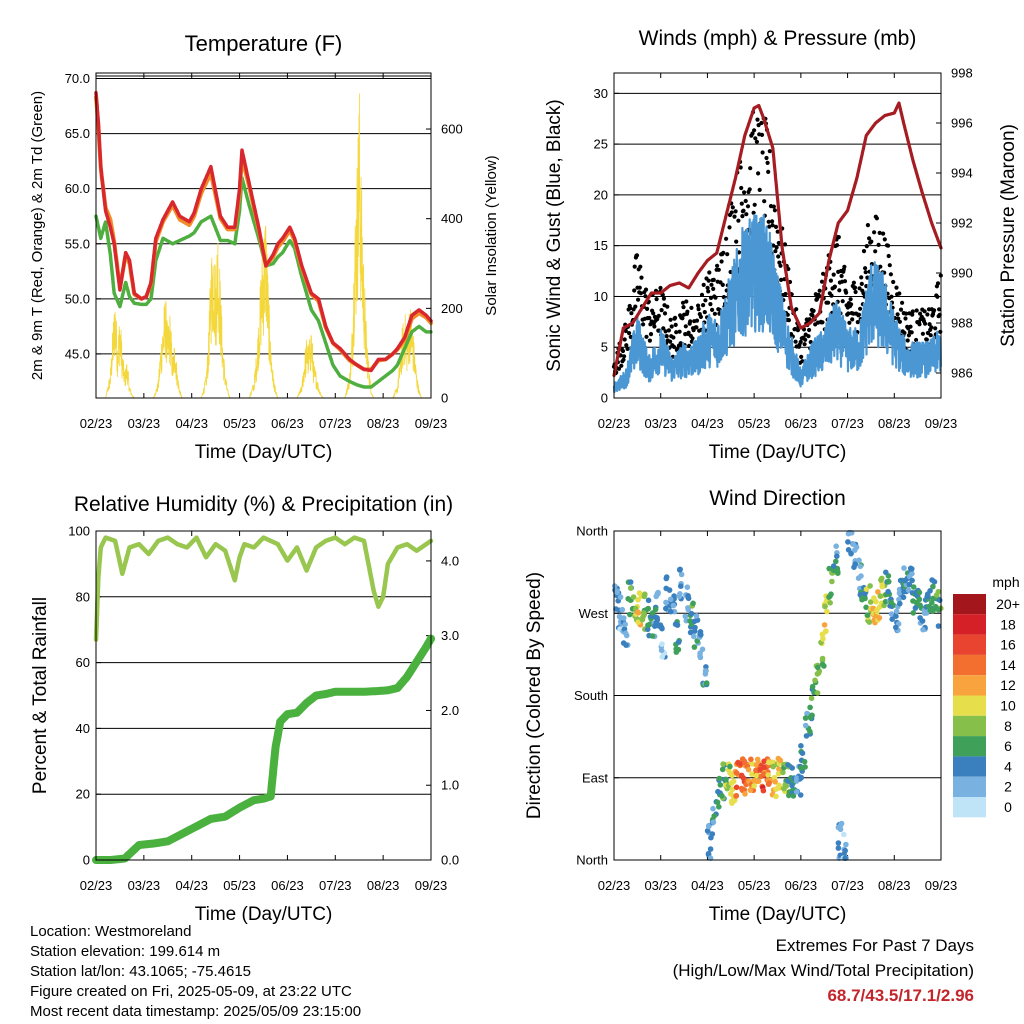 Image resolution: width=1024 pixels, height=1024 pixels. What do you see at coordinates (777, 498) in the screenshot?
I see `chart-title: Wind Direction` at bounding box center [777, 498].